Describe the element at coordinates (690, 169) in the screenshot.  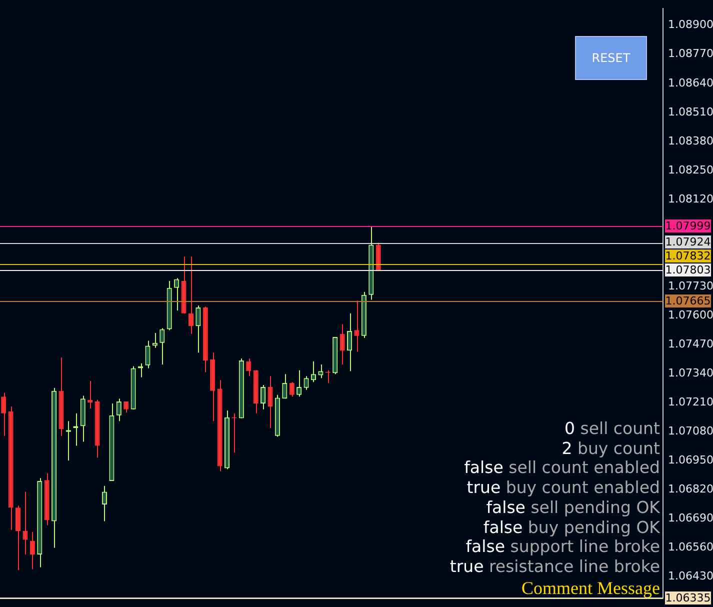
I see `y-tick-label: 1.08250` at that location.